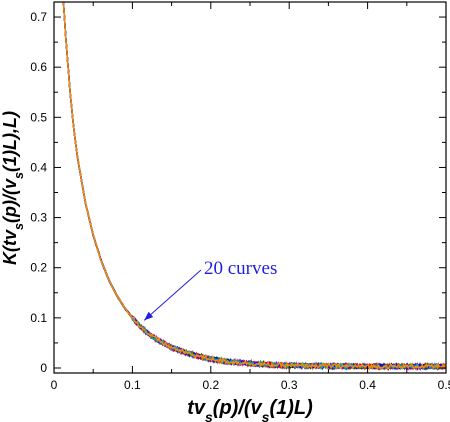 Image resolution: width=450 pixels, height=422 pixels. Describe the element at coordinates (149, 316) in the screenshot. I see `annotation-arrowhead` at that location.